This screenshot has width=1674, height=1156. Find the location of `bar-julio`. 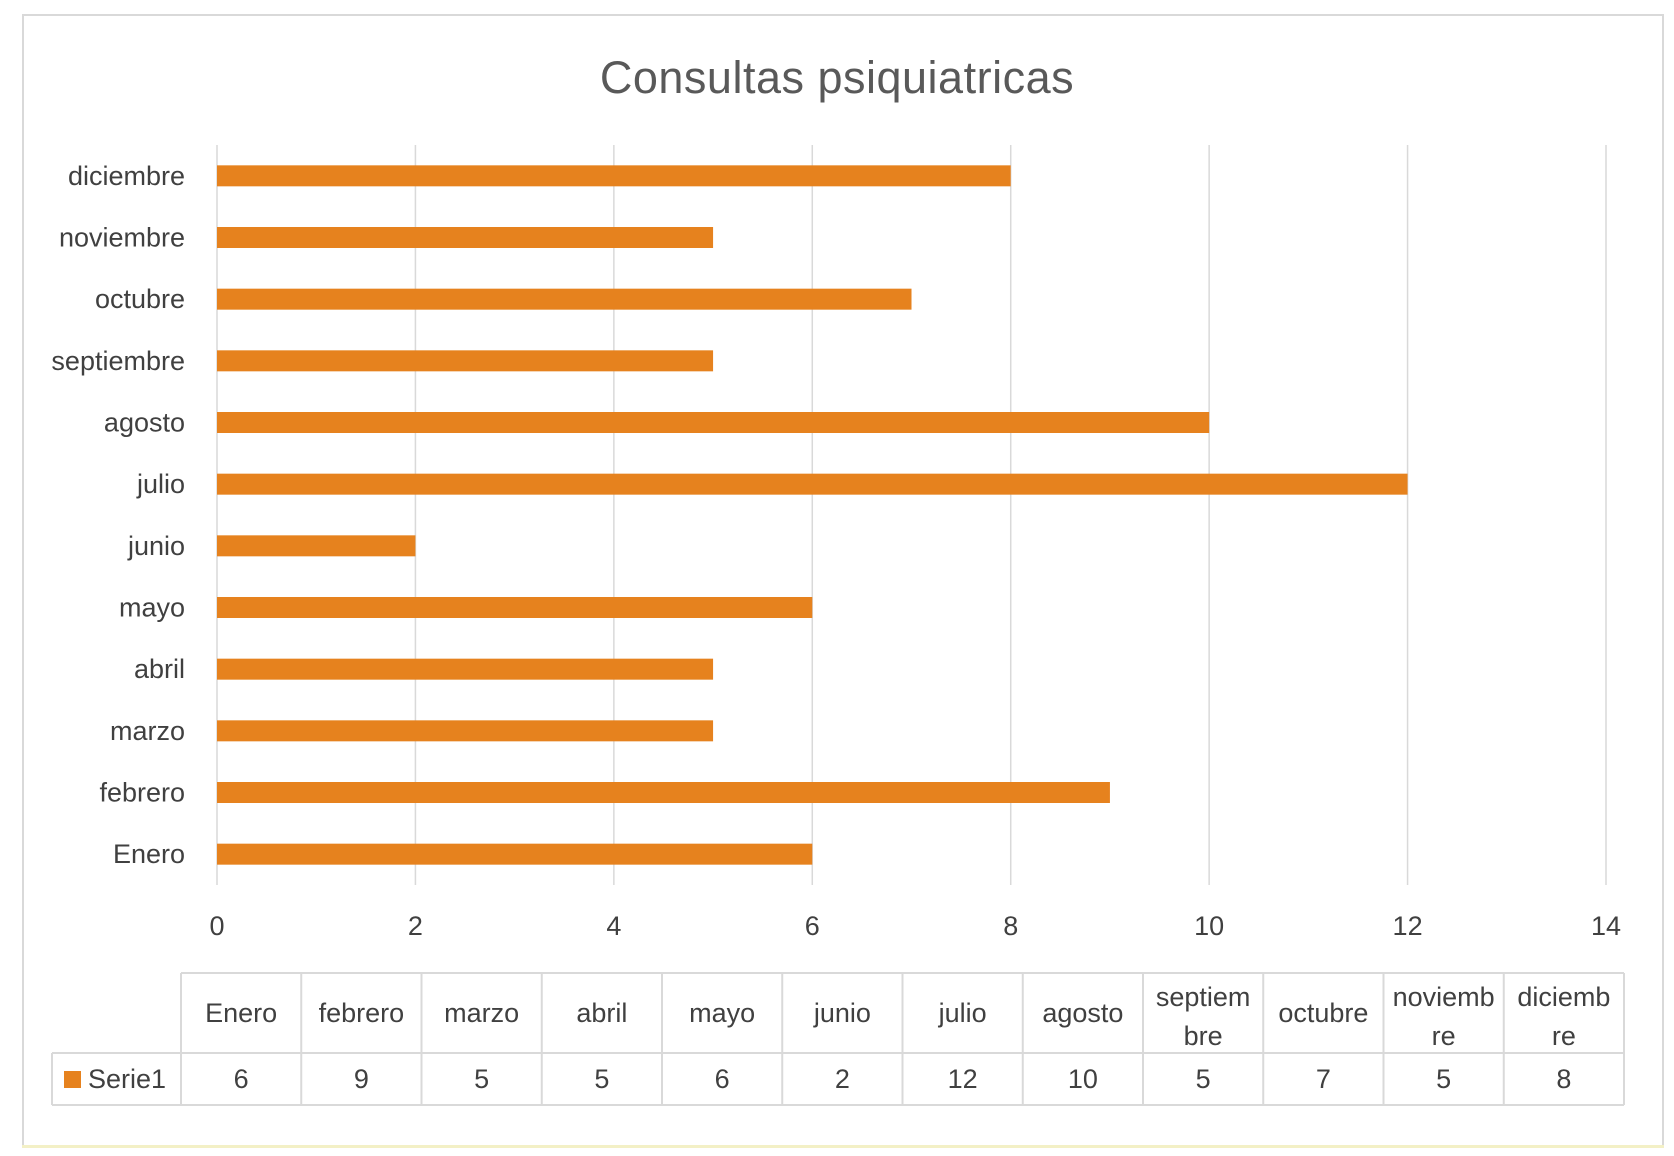

bar-julio is located at coordinates (812, 484).